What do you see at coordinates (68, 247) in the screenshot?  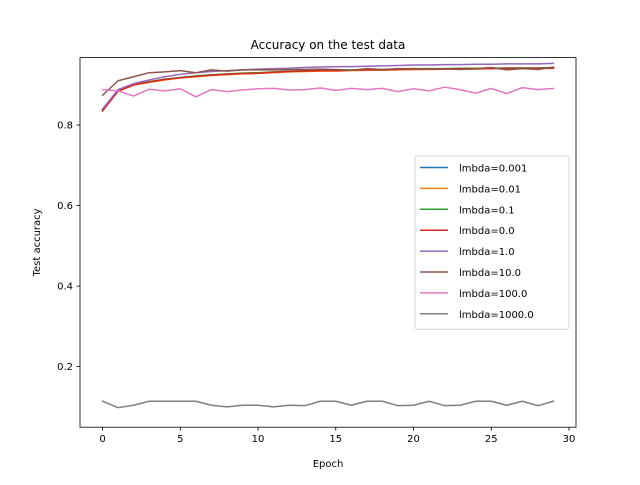 I see `y-axis: 0.2 0.4 0.6 0.8` at bounding box center [68, 247].